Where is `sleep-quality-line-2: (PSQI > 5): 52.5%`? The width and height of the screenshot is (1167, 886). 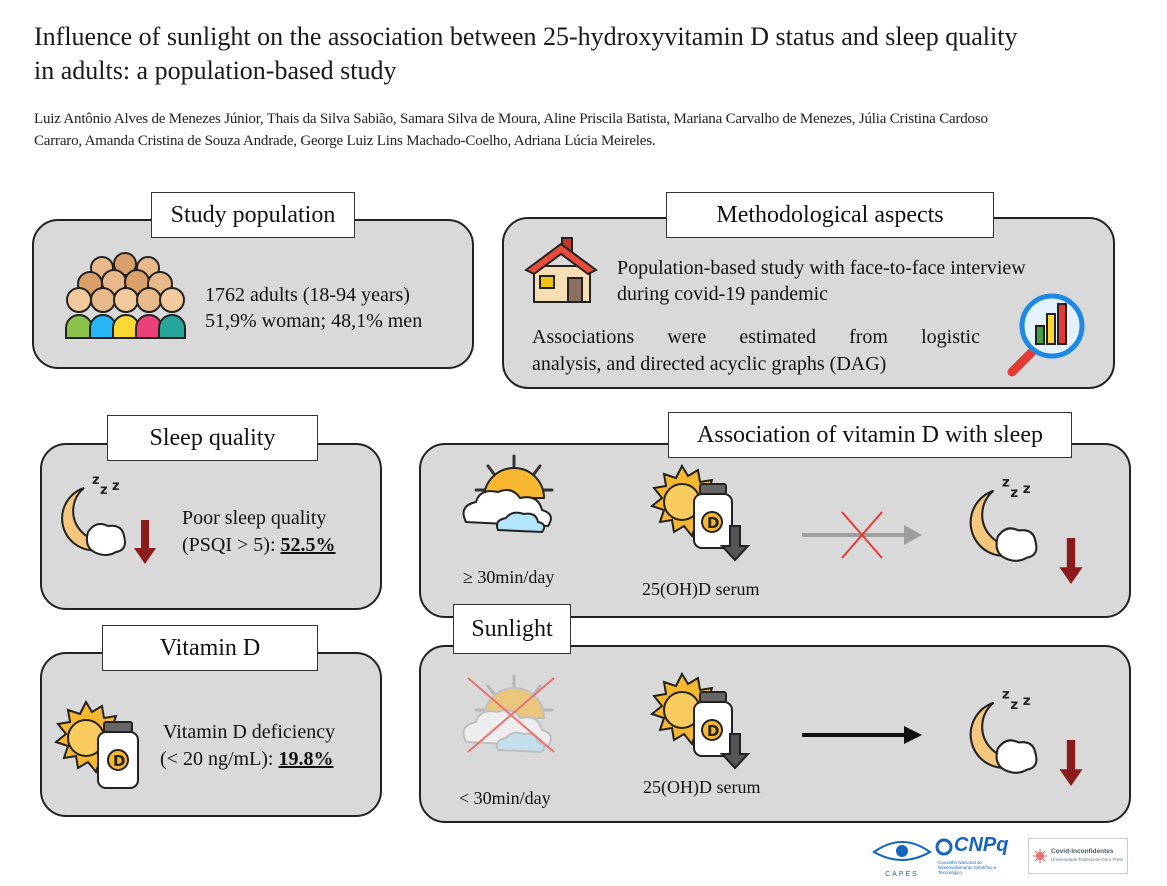
sleep-quality-line-2: (PSQI > 5): 52.5% is located at coordinates (259, 545).